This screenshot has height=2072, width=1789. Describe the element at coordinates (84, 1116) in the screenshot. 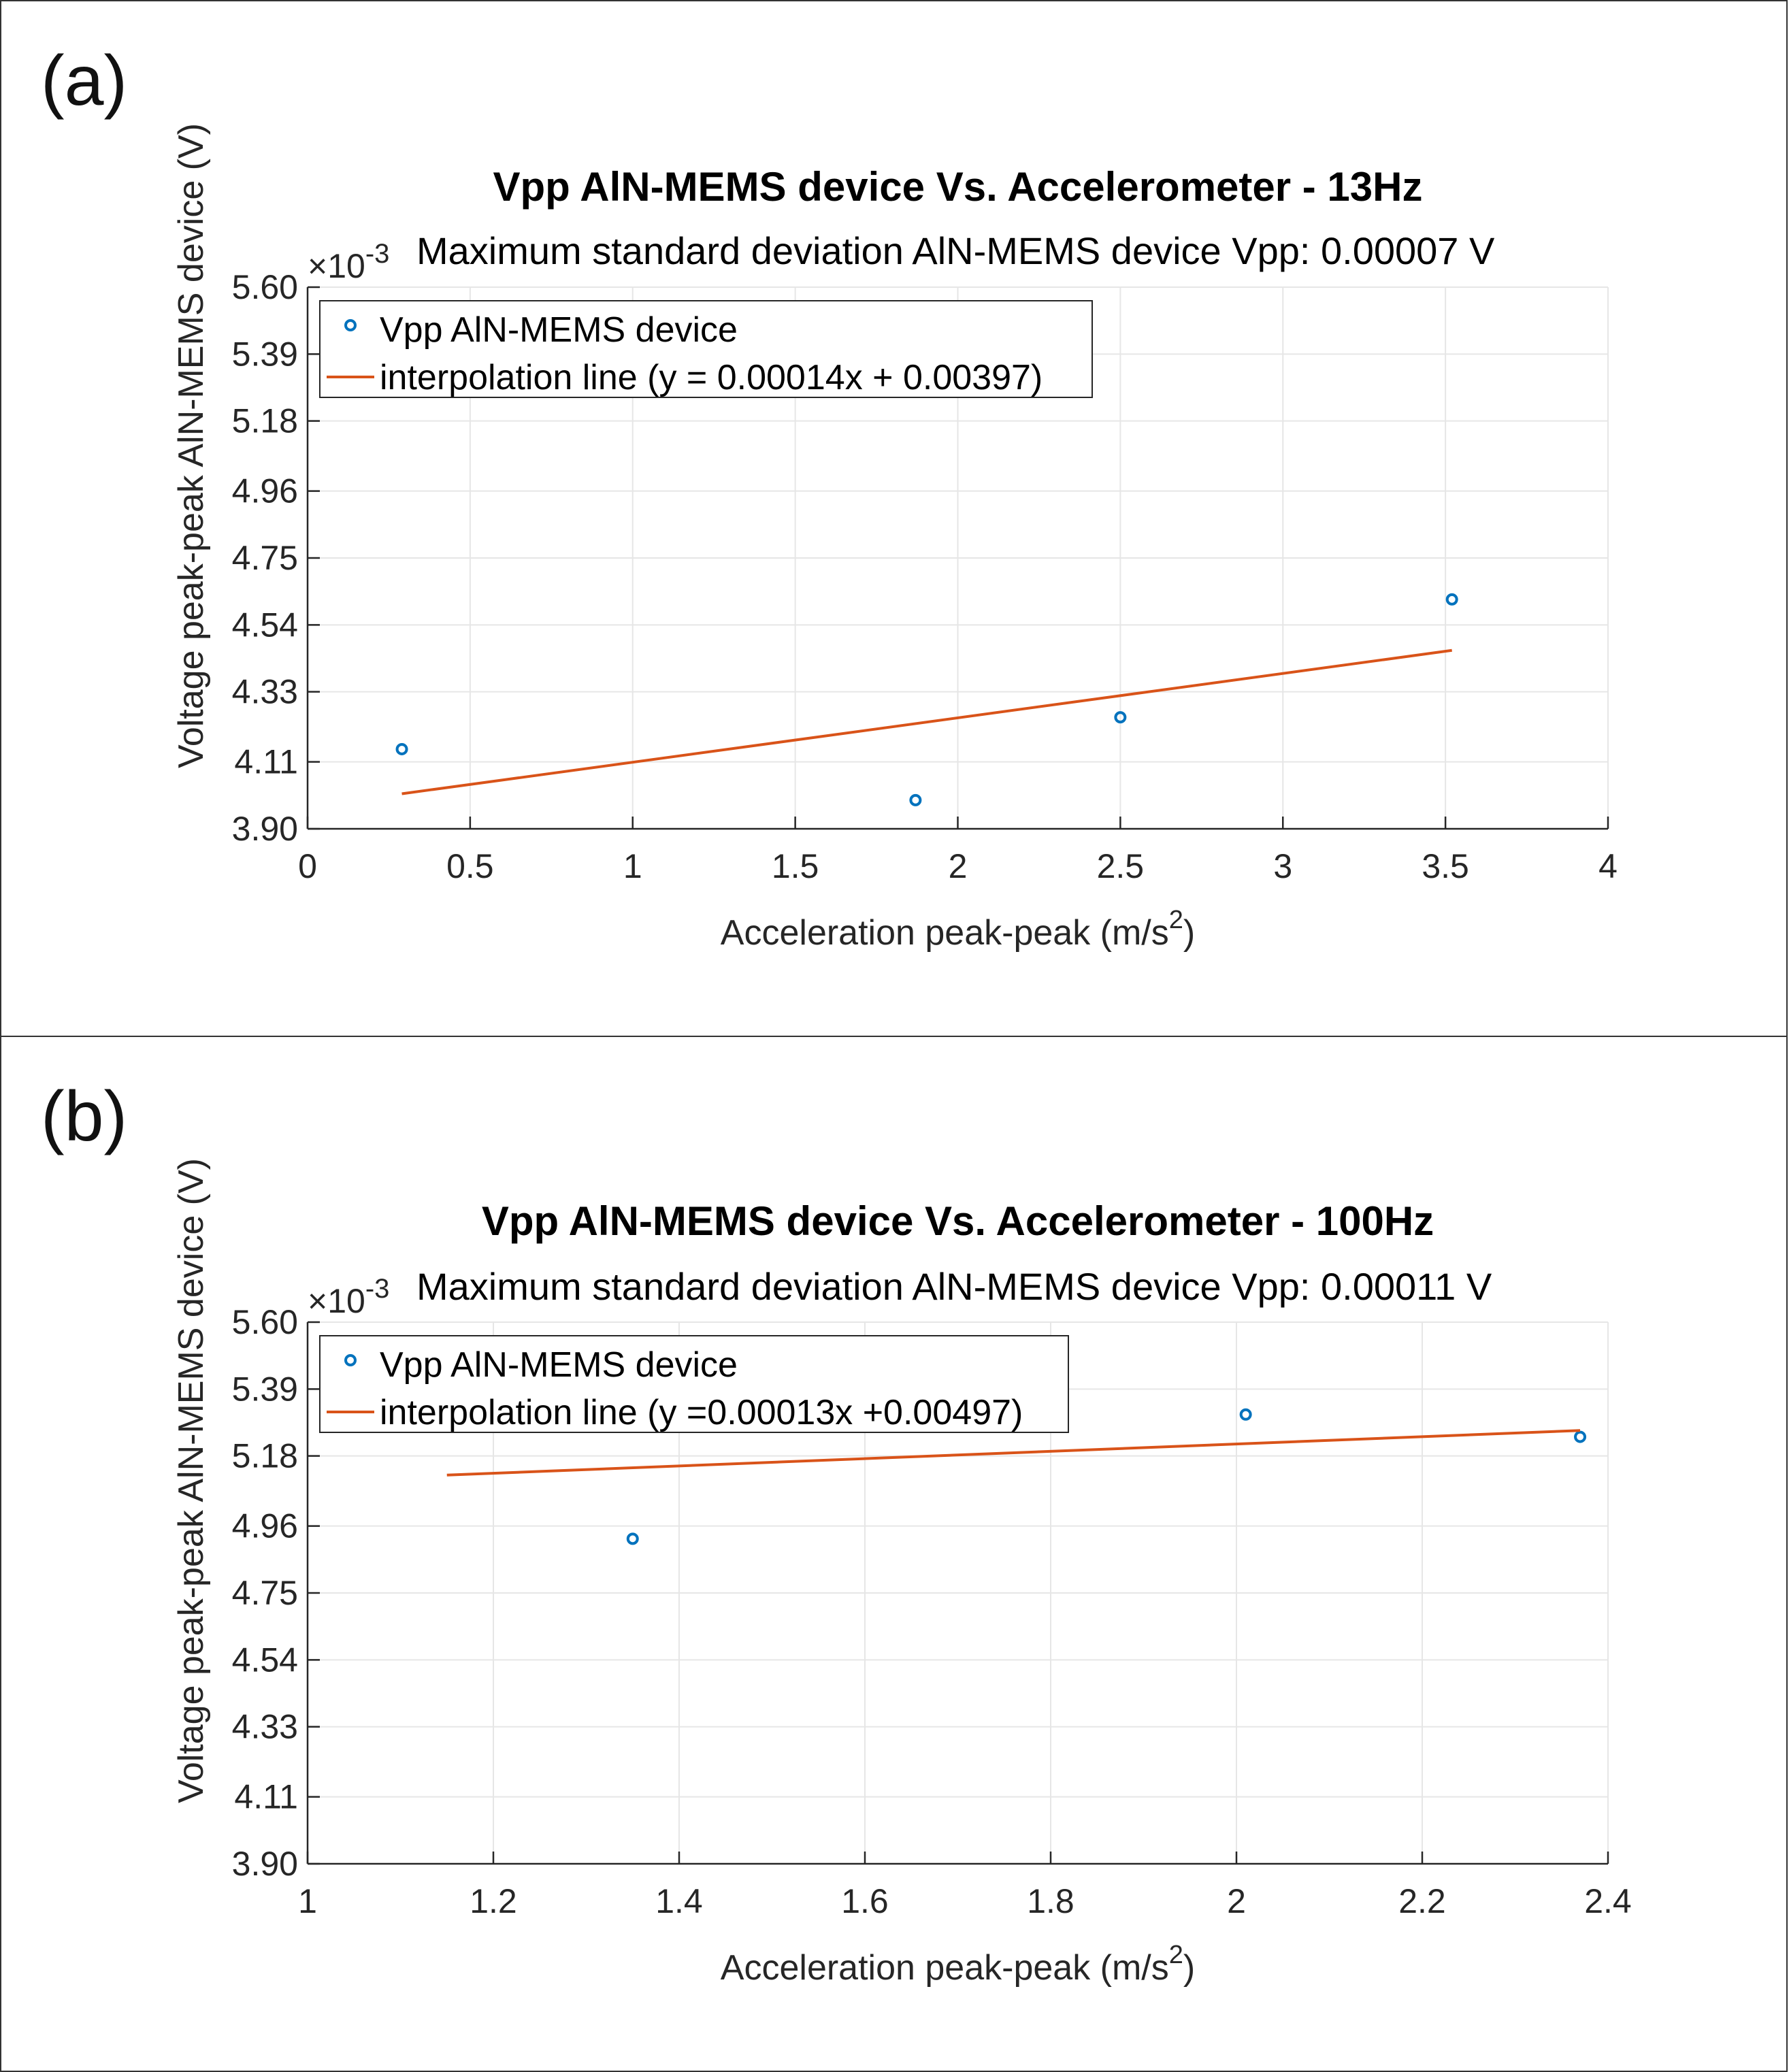

I see `panel-label-b: (b)` at that location.